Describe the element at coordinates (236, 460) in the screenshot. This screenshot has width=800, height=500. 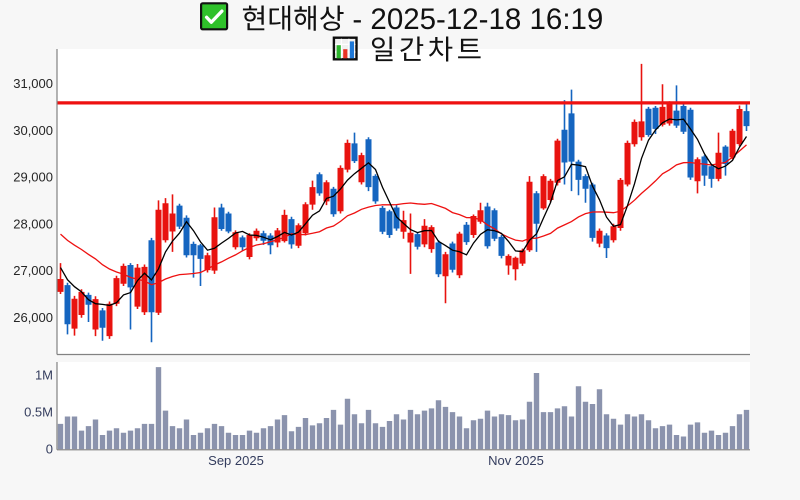
I see `svg-text: Sep 2025` at that location.